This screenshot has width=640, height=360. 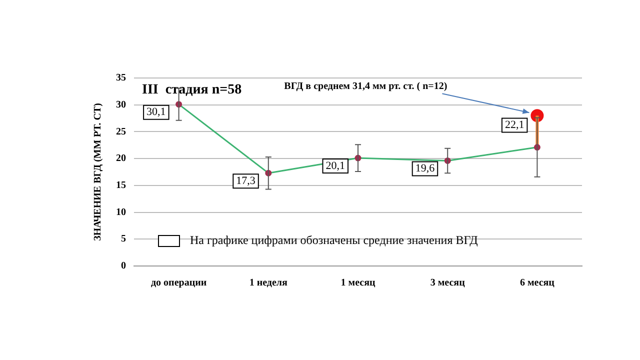 I want to click on chart-title: III стадия n=58, so click(x=192, y=90).